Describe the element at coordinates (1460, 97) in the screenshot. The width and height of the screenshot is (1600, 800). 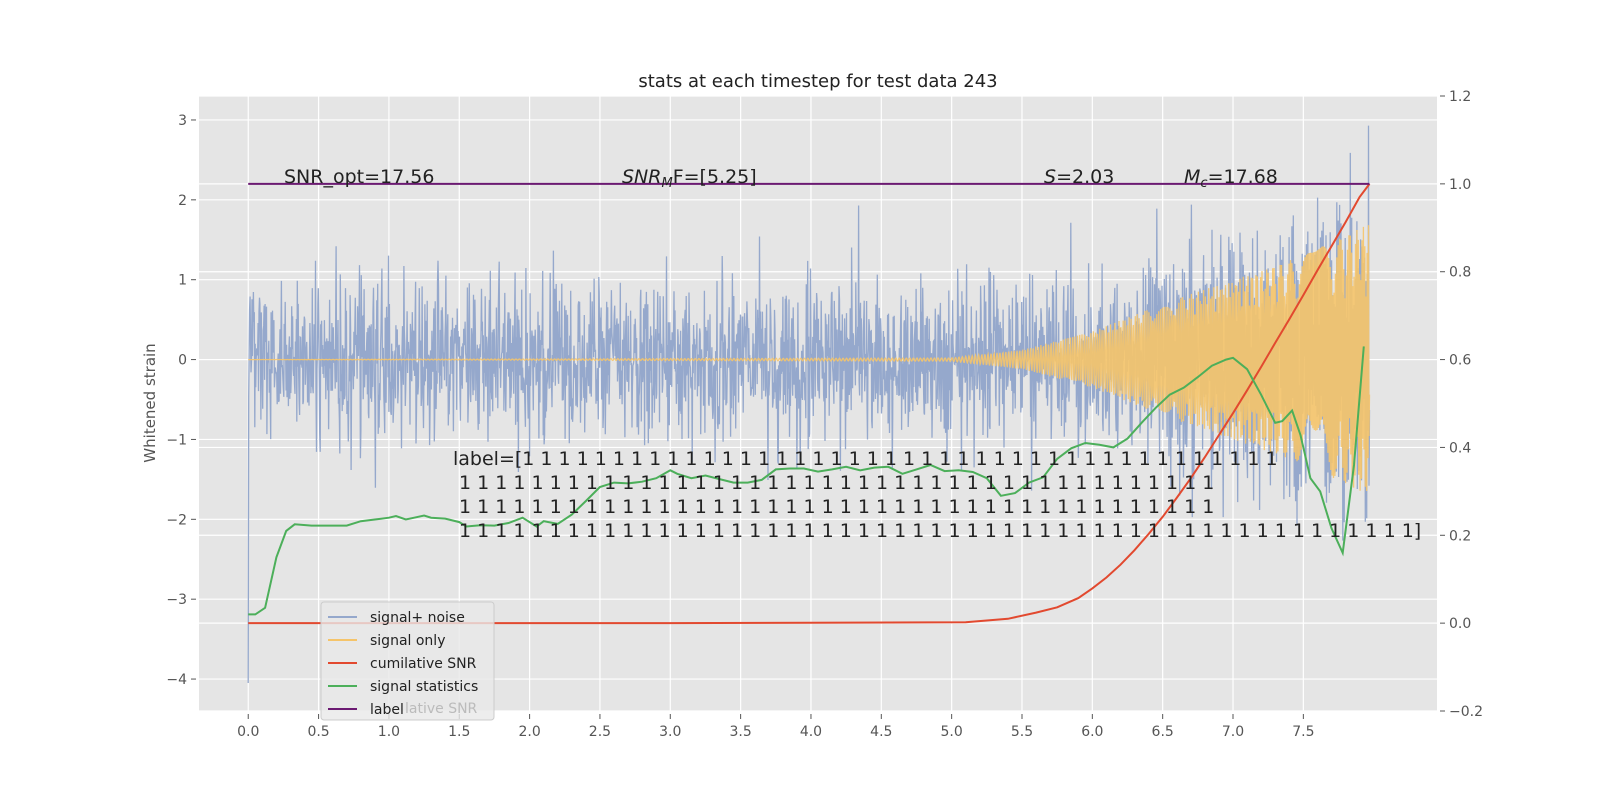
I see `y2-tick-label: 1.2` at that location.